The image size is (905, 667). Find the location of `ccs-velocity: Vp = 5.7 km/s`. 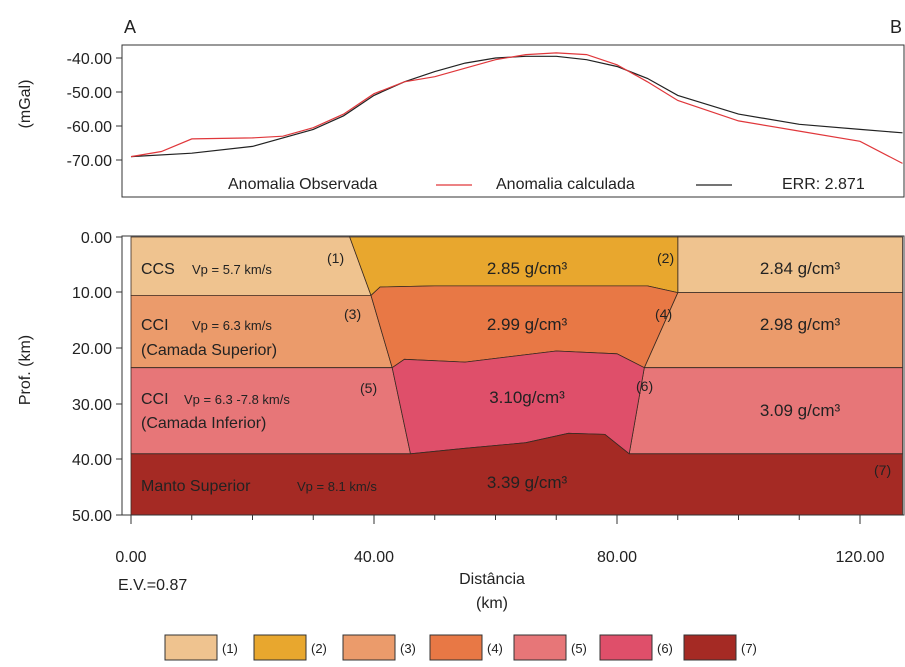

ccs-velocity: Vp = 5.7 km/s is located at coordinates (232, 269).